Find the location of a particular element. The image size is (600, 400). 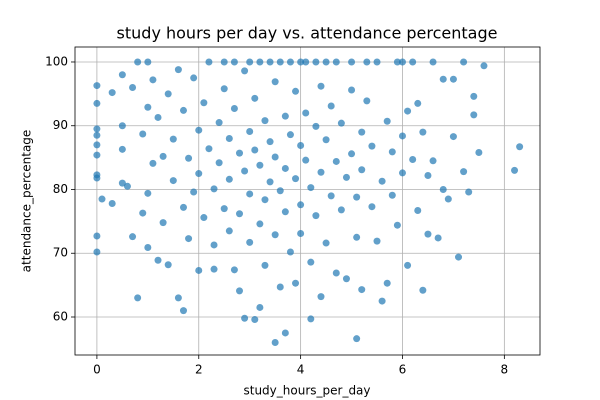

y-tick-label: 60 is located at coordinates (60, 317).